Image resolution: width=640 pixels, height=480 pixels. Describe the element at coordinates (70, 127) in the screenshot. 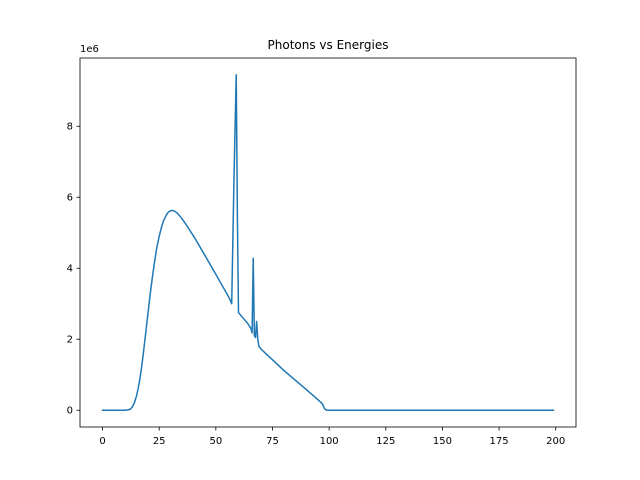

I see `y-tick-label: 8` at that location.